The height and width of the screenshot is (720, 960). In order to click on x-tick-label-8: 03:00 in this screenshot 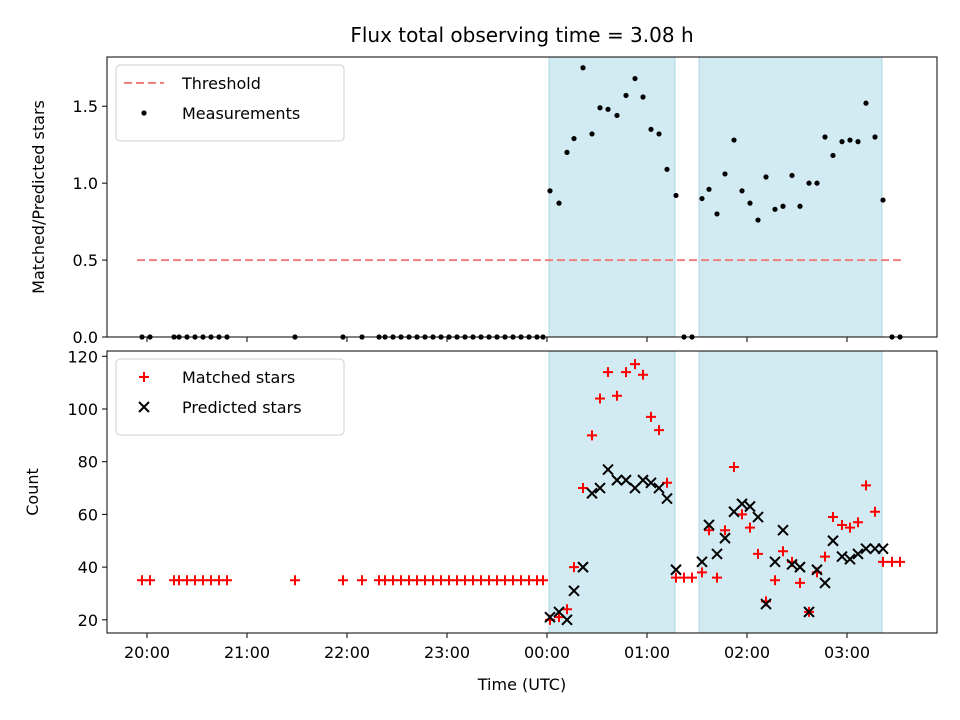, I will do `click(847, 652)`.